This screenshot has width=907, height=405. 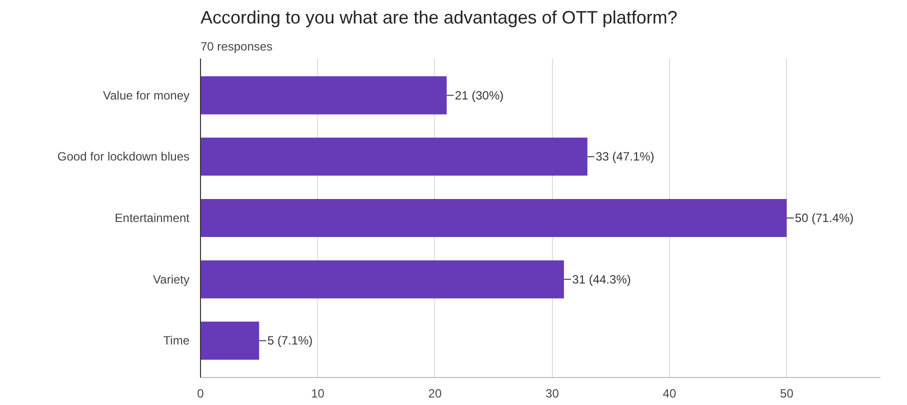 I want to click on x-tick-label: 20, so click(x=435, y=393).